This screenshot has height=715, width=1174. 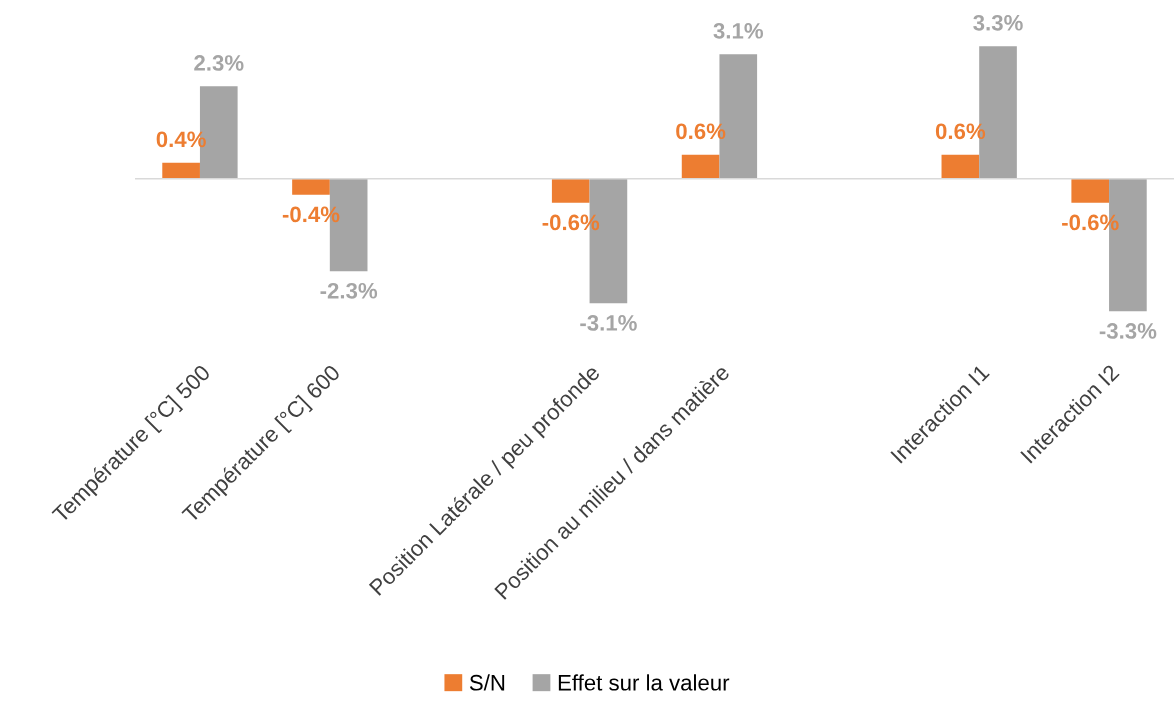 What do you see at coordinates (998, 22) in the screenshot?
I see `data-label: 3.3%` at bounding box center [998, 22].